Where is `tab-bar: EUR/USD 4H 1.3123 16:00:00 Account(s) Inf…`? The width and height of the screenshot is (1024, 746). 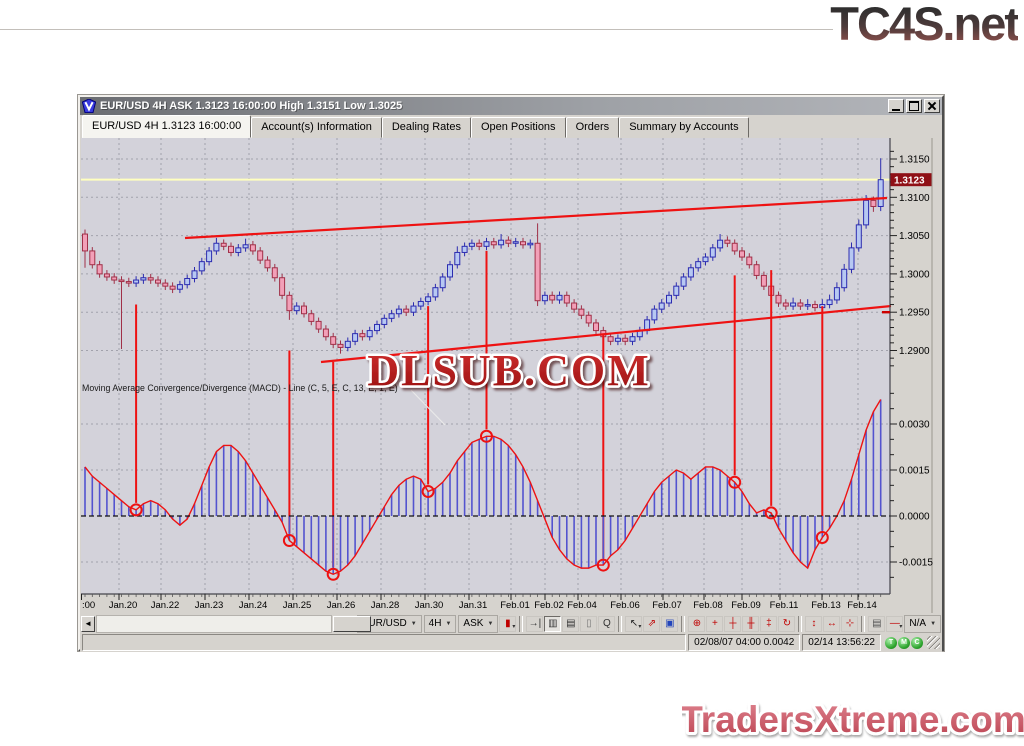 tab-bar: EUR/USD 4H 1.3123 16:00:00 Account(s) Inf… is located at coordinates (511, 126).